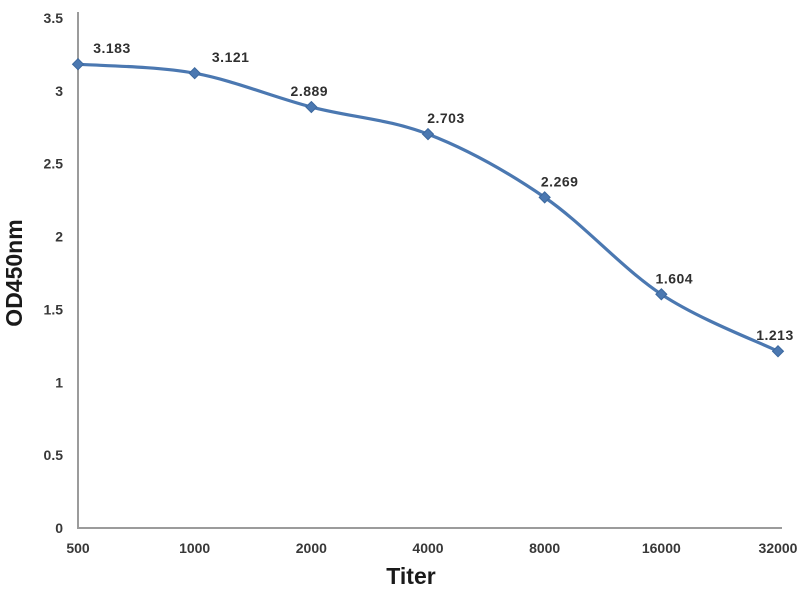 The width and height of the screenshot is (800, 600). Describe the element at coordinates (14, 272) in the screenshot. I see `y-axis-title: OD450nm` at that location.